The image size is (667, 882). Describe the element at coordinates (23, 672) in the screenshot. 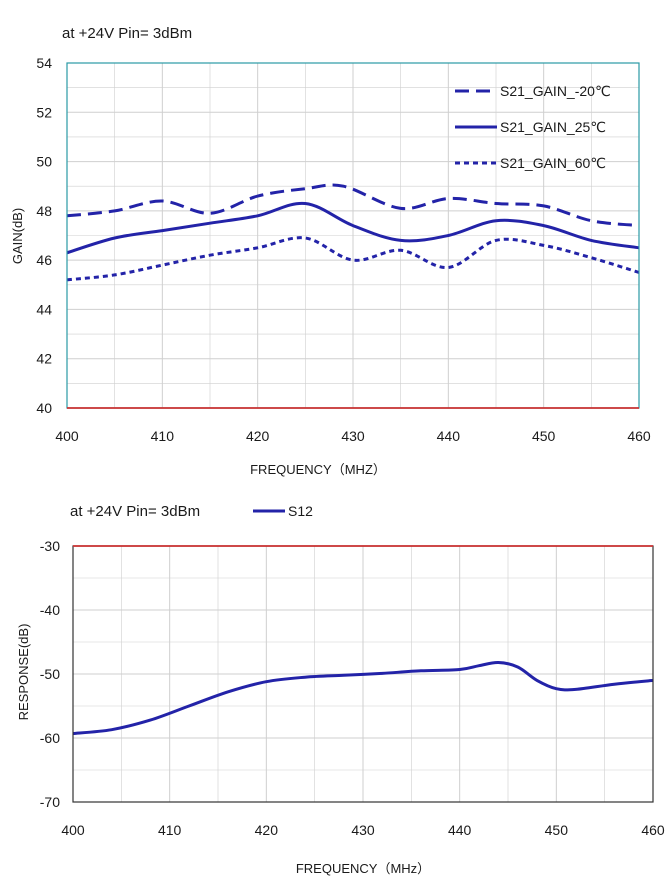

I see `response-chart-y-axis-title: RESPONSE(dB)` at that location.